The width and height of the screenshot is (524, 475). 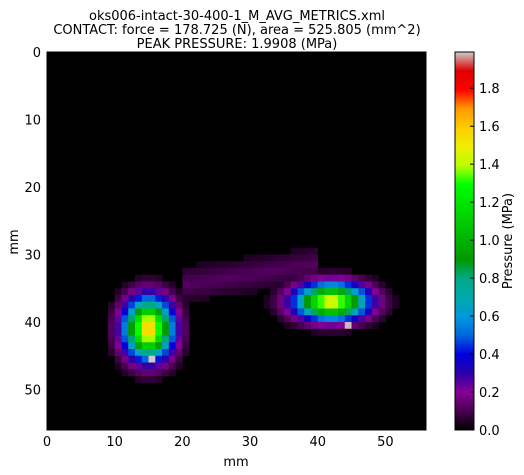 I want to click on x-tick-label: 50, so click(x=385, y=442).